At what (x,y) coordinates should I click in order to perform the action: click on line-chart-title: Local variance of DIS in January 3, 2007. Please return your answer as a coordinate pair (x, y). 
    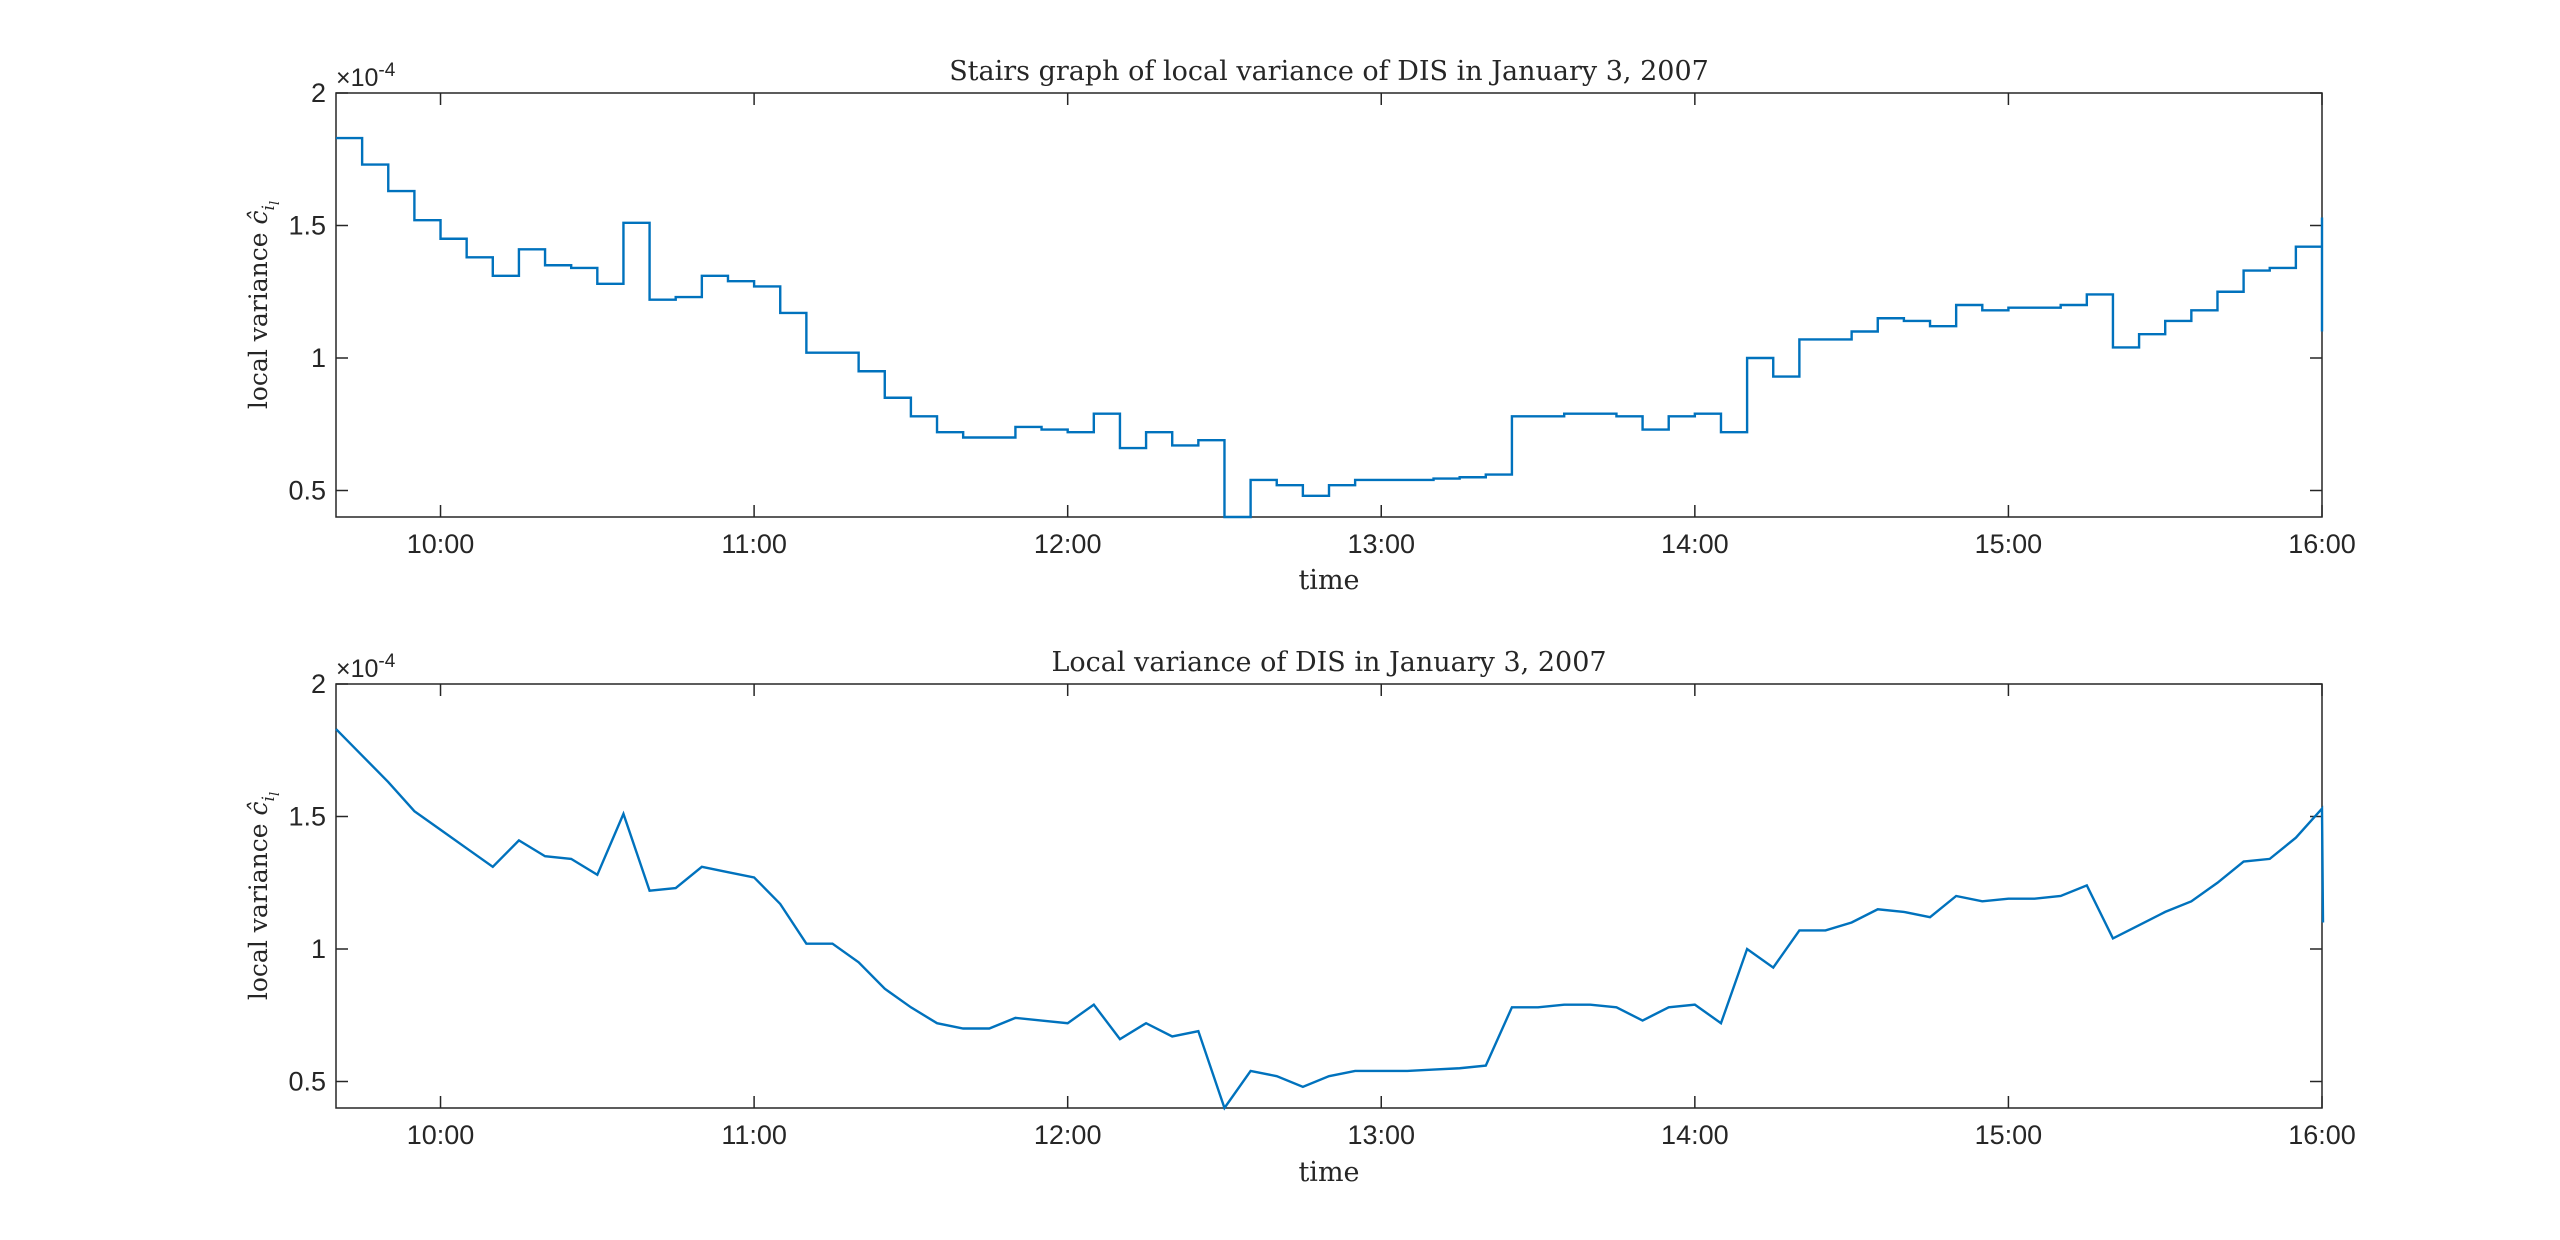
    Looking at the image, I should click on (1328, 662).